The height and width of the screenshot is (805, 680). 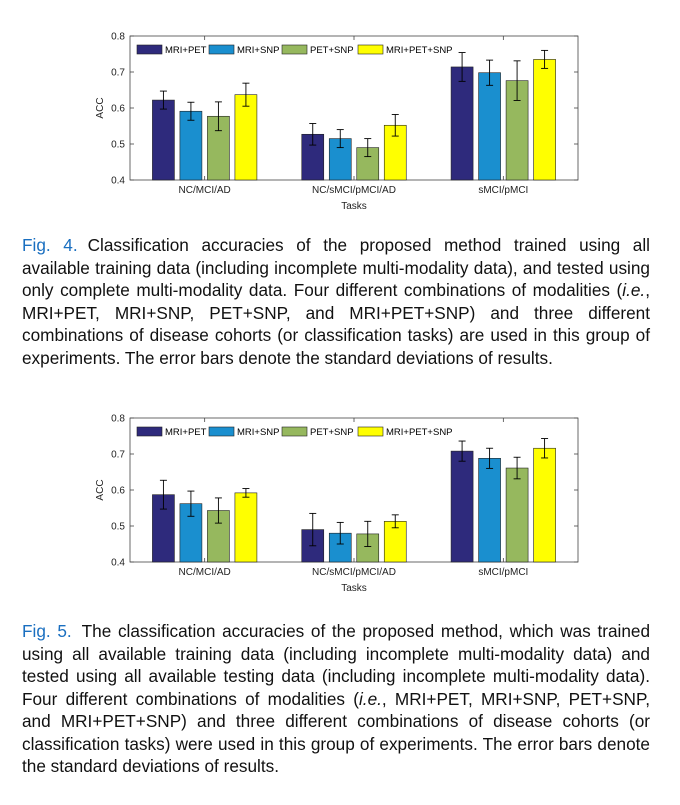 I want to click on caption-label: Fig. 5., so click(x=47, y=631).